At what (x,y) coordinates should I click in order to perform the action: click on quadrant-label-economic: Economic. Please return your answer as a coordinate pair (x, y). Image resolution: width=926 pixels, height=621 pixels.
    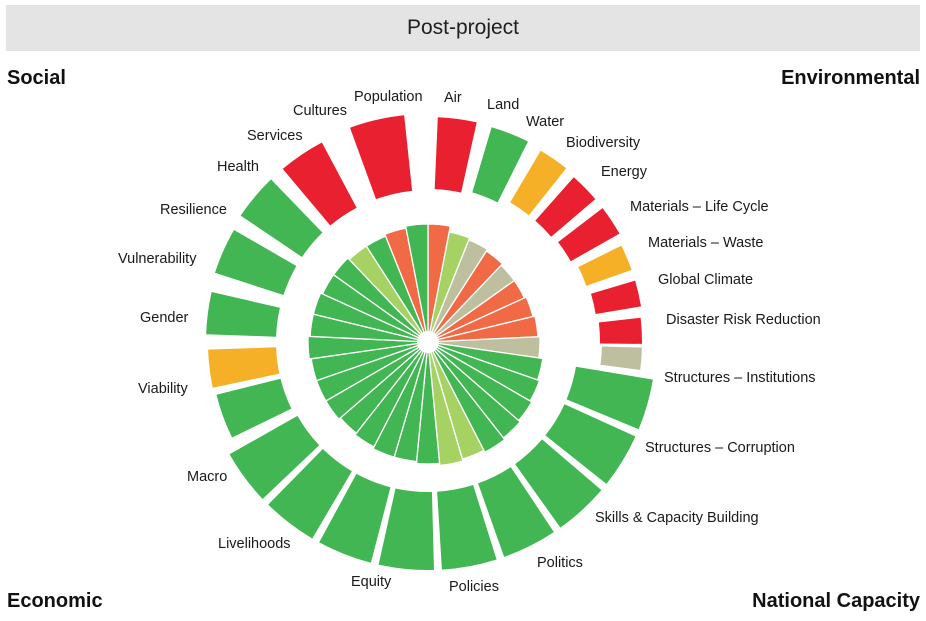
    Looking at the image, I should click on (55, 601).